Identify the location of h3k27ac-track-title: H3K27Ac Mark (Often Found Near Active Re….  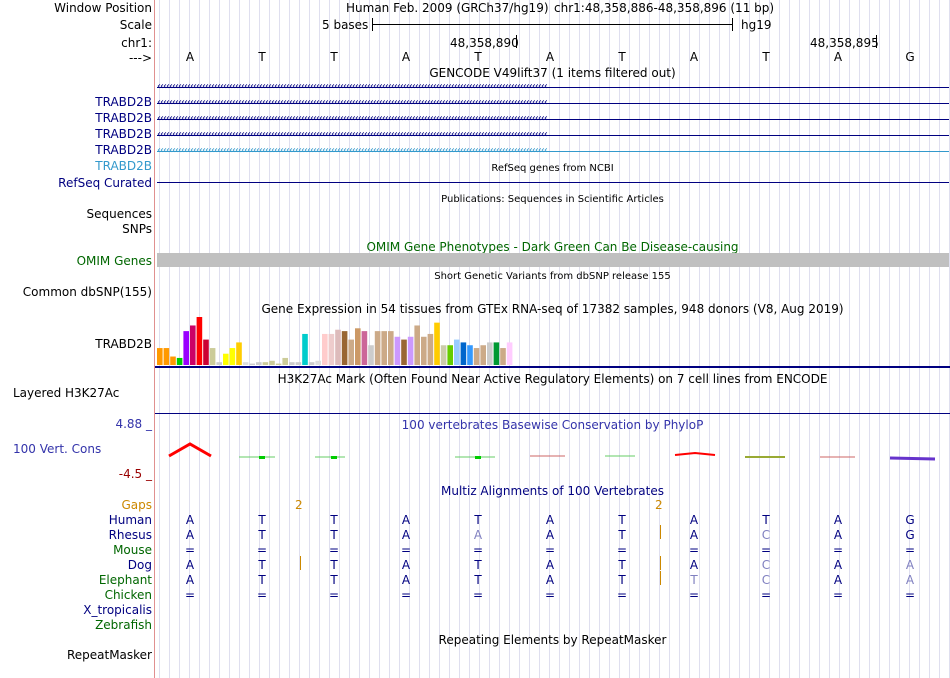
(552, 379).